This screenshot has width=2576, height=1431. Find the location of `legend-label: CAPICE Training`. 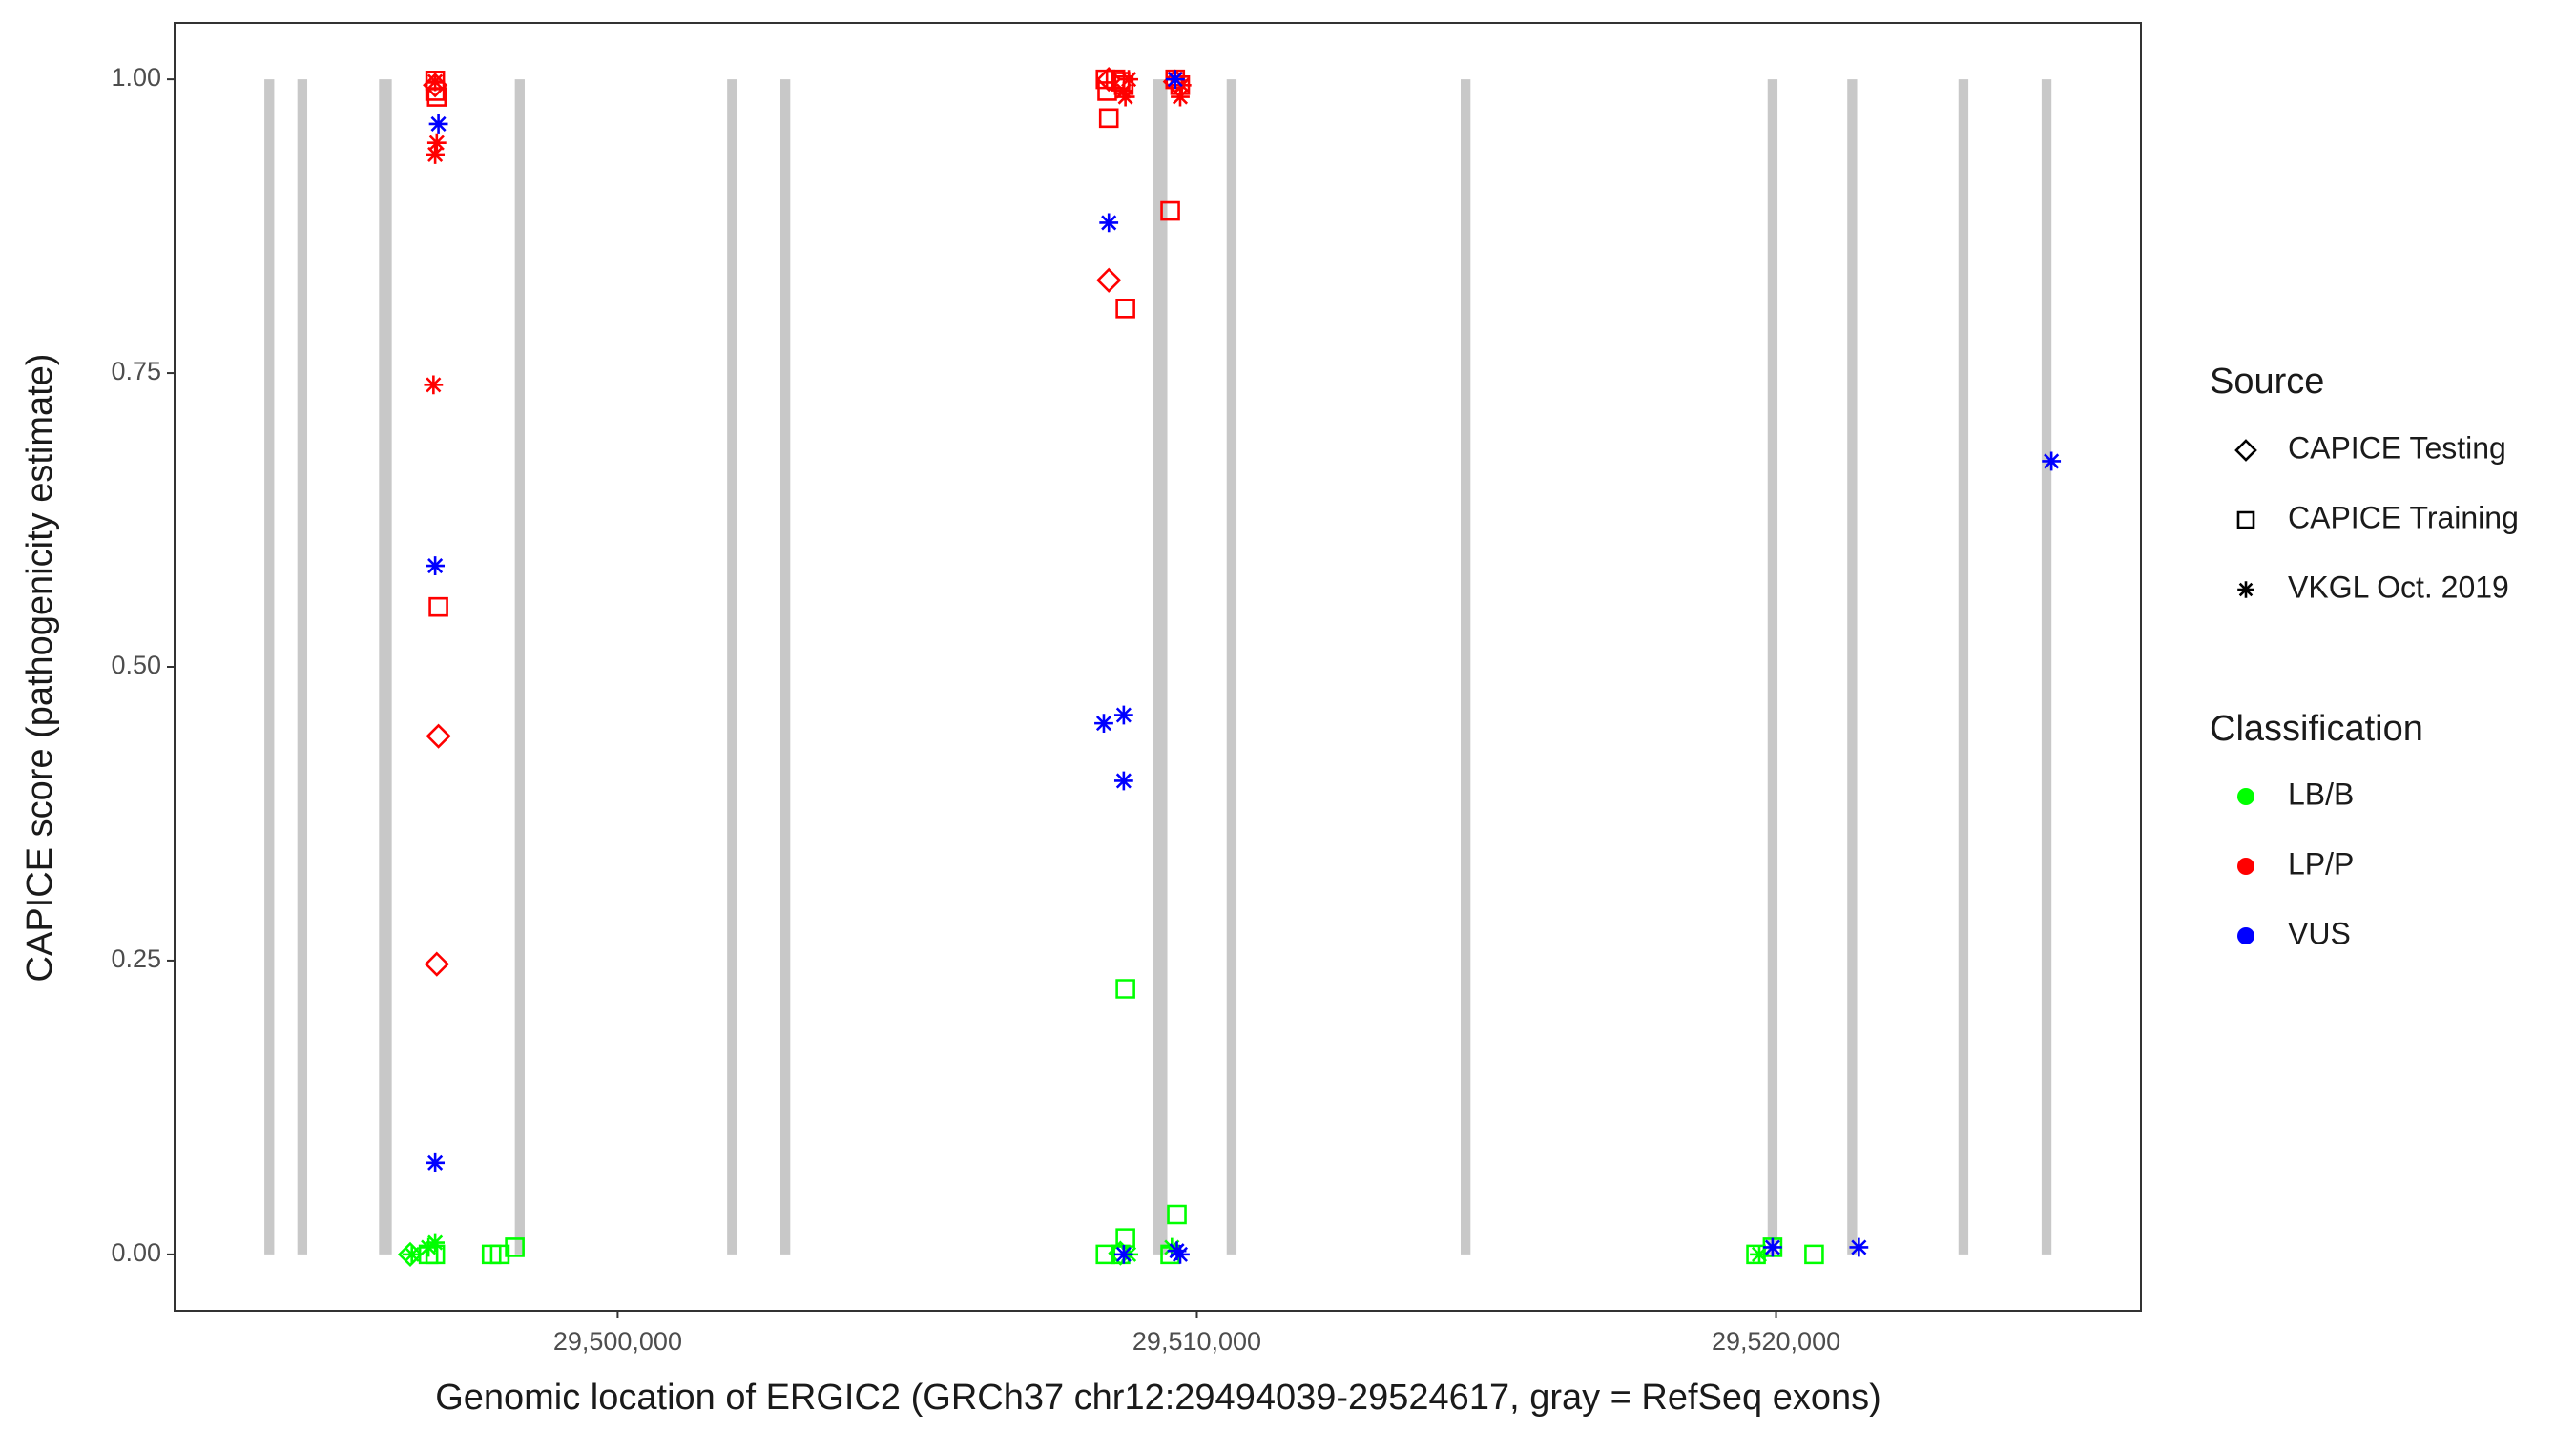

legend-label: CAPICE Training is located at coordinates (2403, 517).